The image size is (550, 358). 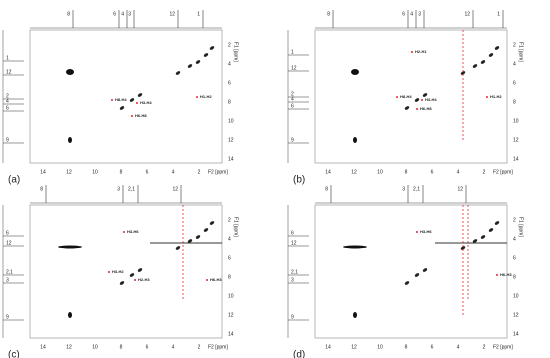 What do you see at coordinates (496, 96) in the screenshot?
I see `annotation: H1-H2` at bounding box center [496, 96].